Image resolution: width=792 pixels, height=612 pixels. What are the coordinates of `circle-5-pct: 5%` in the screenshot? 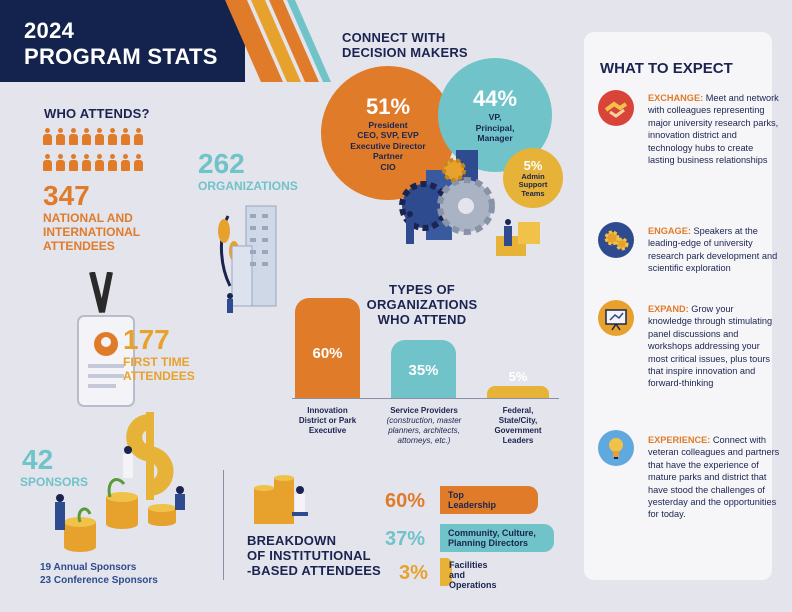 It's located at (533, 165).